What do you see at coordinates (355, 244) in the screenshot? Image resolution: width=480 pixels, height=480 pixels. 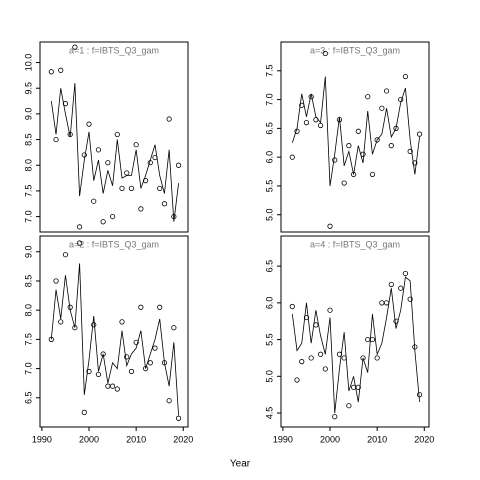 I see `panel-title: a=4 : f=IBTS_Q3_gam` at bounding box center [355, 244].